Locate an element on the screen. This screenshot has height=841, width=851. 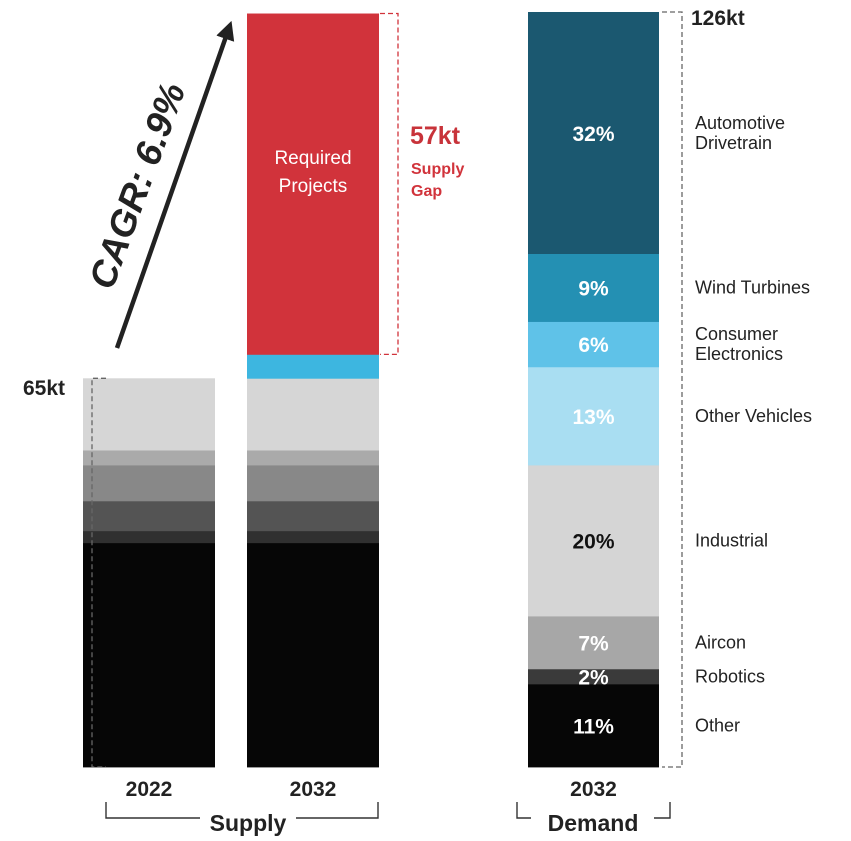
demand-pct-label-7: 32% is located at coordinates (593, 134).